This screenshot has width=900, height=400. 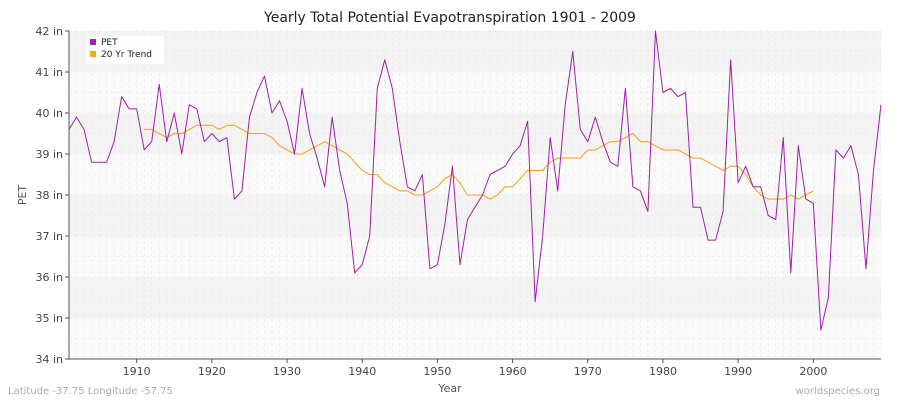 What do you see at coordinates (49, 154) in the screenshot?
I see `y-tick-label: 39 in` at bounding box center [49, 154].